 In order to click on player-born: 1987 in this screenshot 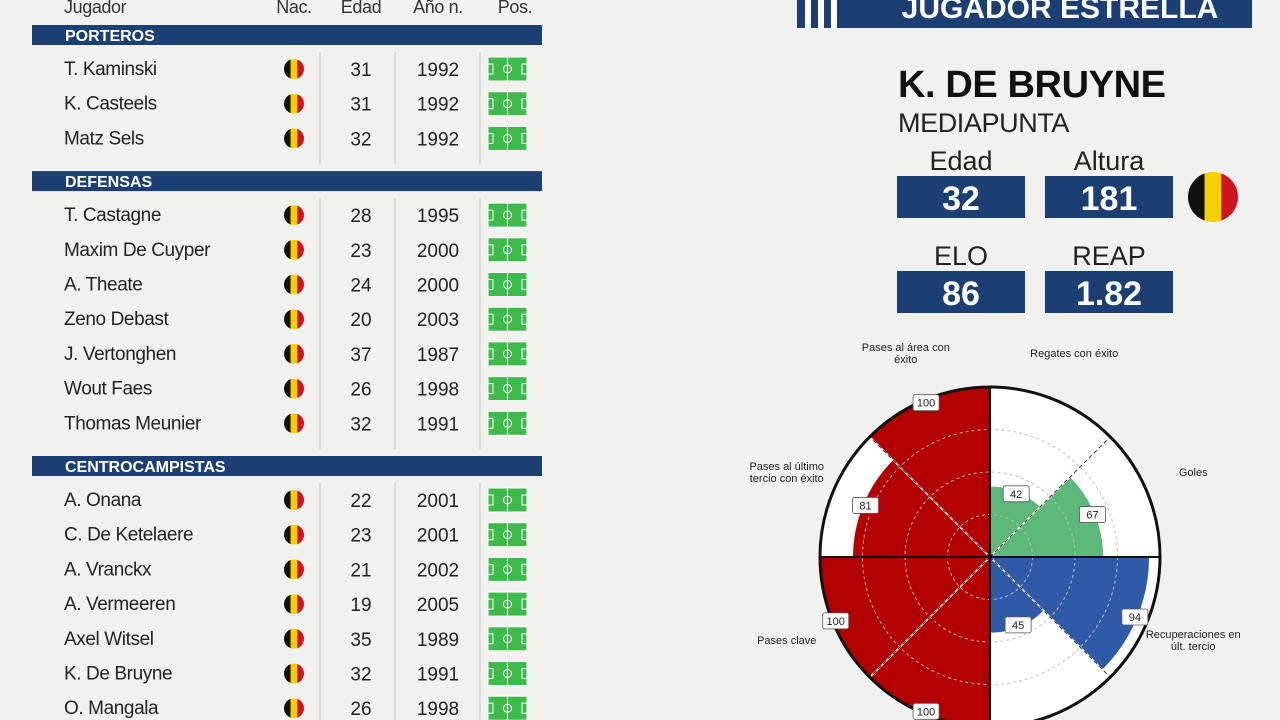, I will do `click(438, 355)`.